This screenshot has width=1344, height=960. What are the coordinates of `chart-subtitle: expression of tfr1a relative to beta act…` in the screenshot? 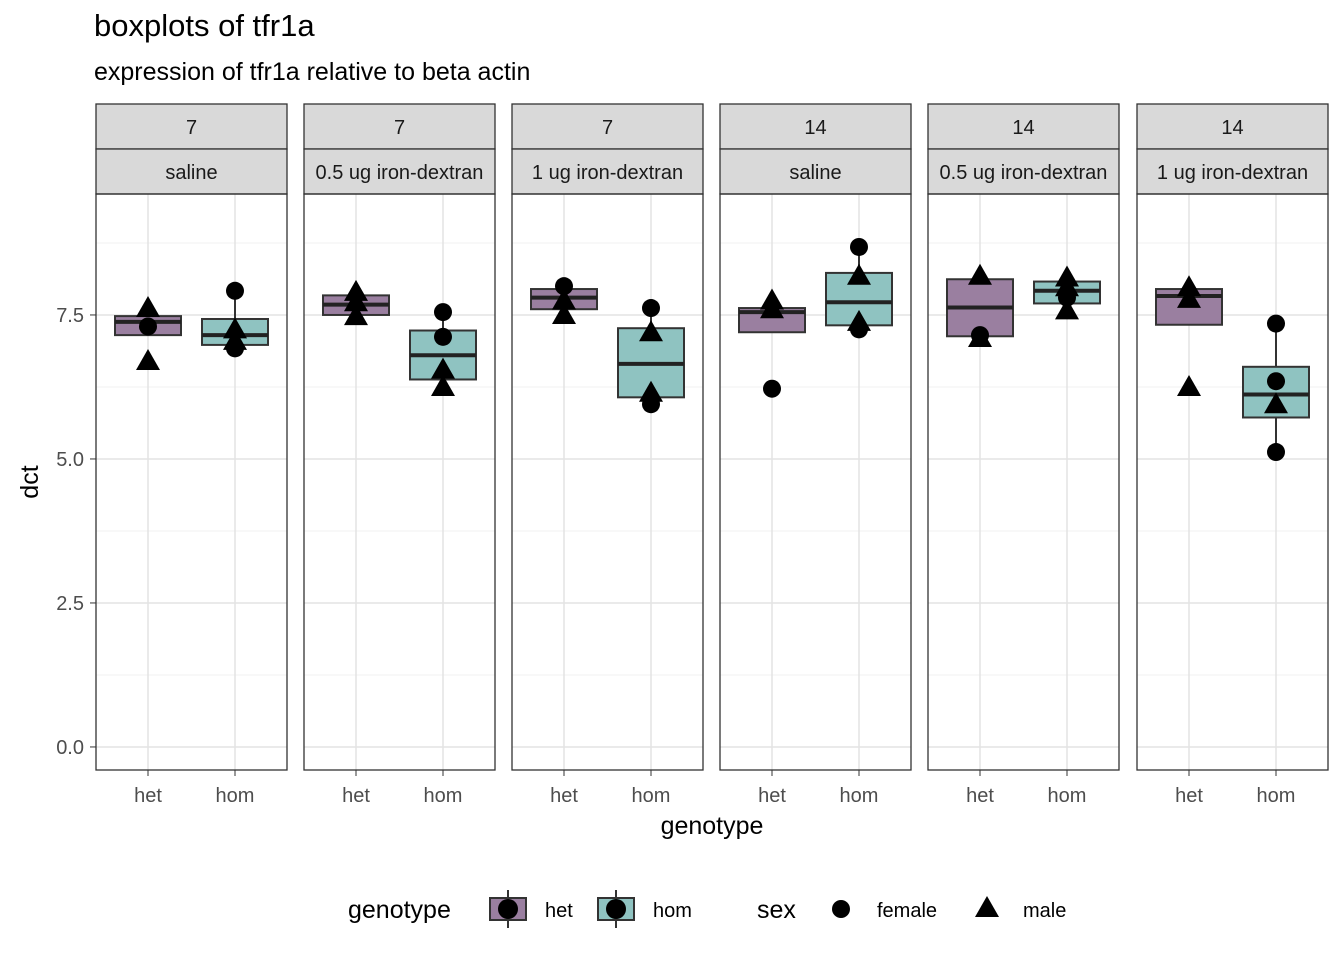 It's located at (312, 72).